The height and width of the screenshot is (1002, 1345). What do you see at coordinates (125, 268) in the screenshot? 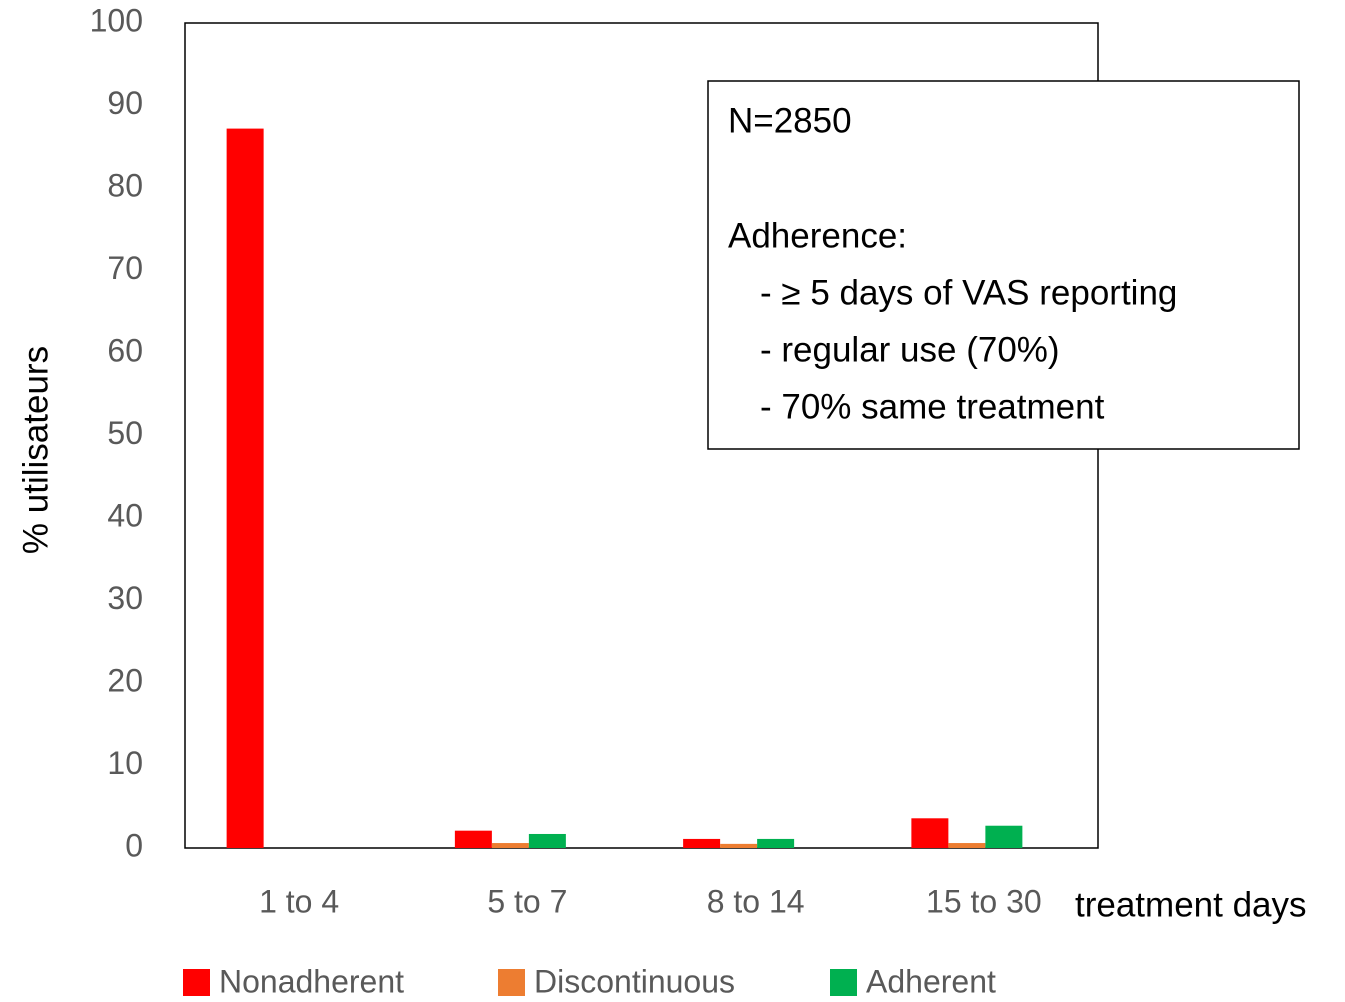
I see `y-tick-label: 70` at bounding box center [125, 268].